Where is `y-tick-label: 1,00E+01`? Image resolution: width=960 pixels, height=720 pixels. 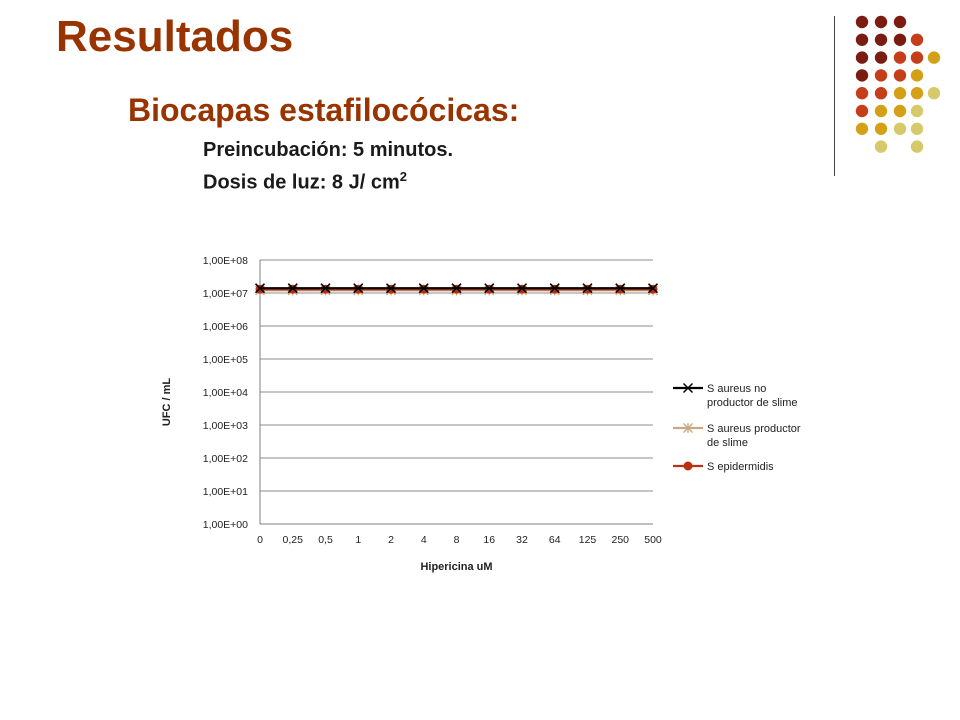 y-tick-label: 1,00E+01 is located at coordinates (225, 492).